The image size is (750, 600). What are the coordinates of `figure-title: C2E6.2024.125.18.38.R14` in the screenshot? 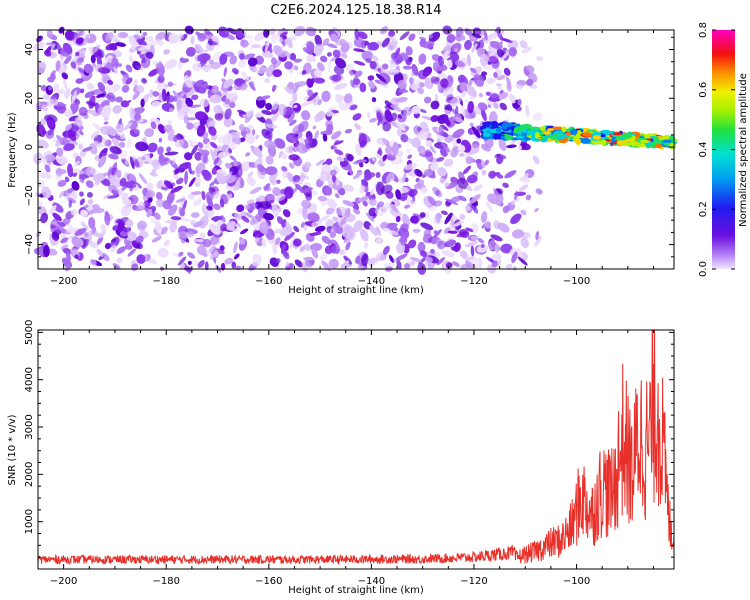 It's located at (355, 10).